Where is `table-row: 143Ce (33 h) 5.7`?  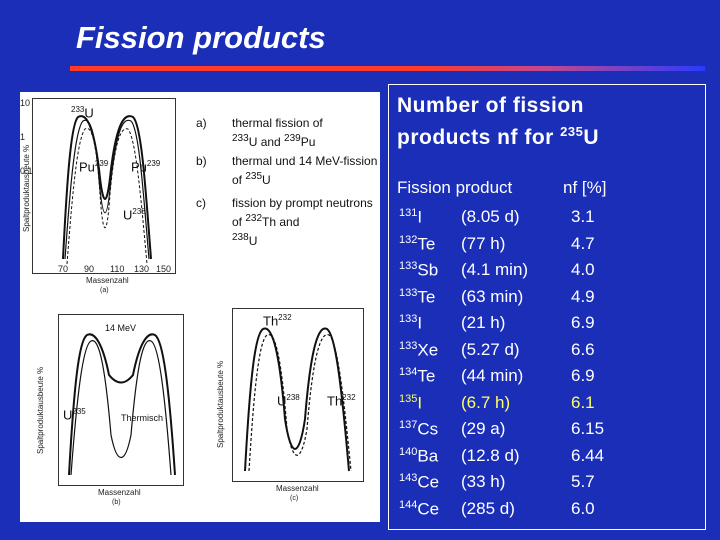
table-row: 143Ce (33 h) 5.7 is located at coordinates (555, 485).